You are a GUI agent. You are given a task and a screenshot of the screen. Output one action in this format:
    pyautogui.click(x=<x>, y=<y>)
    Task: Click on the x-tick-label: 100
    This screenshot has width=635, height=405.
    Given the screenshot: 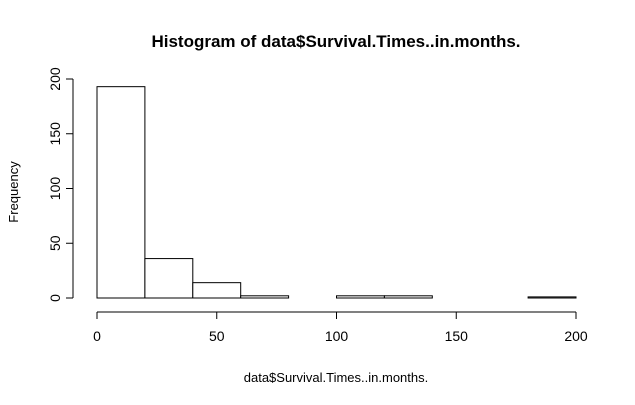 What is the action you would take?
    pyautogui.click(x=337, y=336)
    